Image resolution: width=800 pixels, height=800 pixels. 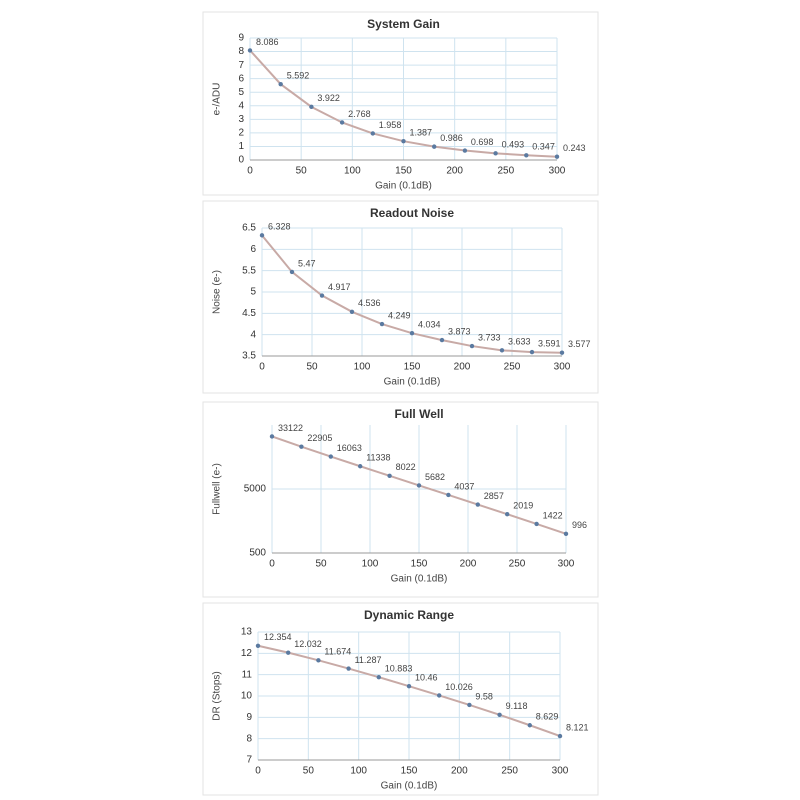 I want to click on data-label: 3.733, so click(x=489, y=337).